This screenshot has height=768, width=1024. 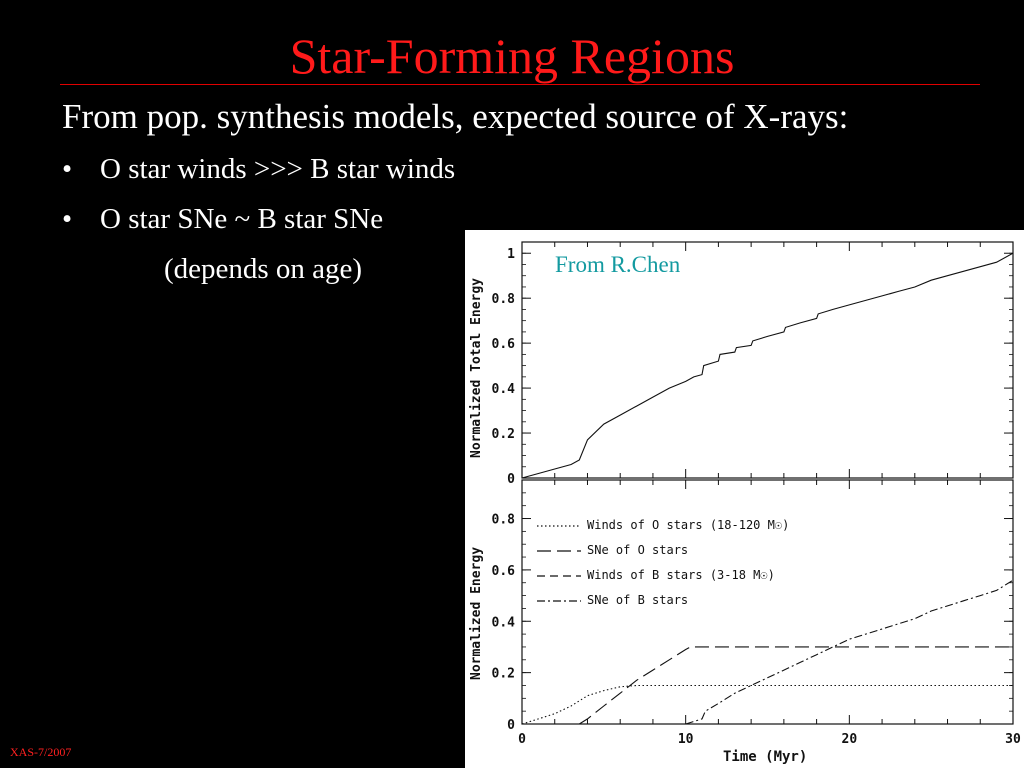 What do you see at coordinates (638, 550) in the screenshot?
I see `legend-label: SNe of O stars` at bounding box center [638, 550].